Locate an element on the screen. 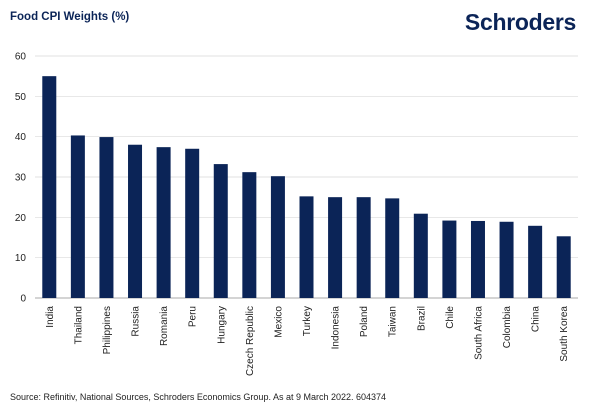 This screenshot has height=416, width=602. x-tick-label: South Korea is located at coordinates (564, 334).